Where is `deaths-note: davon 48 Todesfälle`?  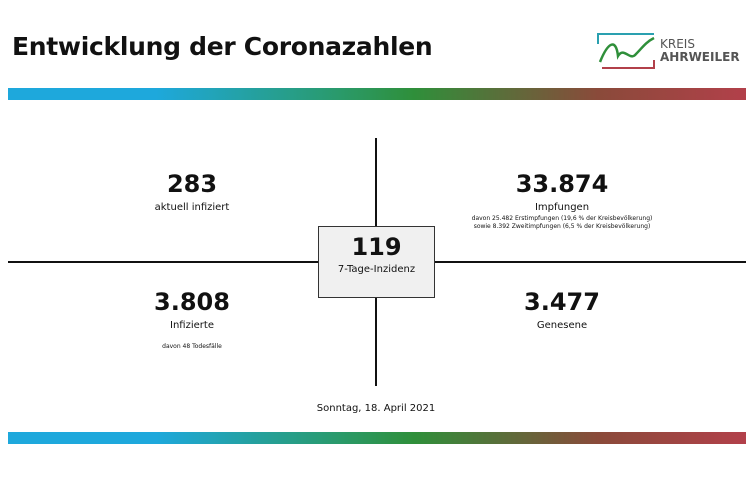
deaths-note: davon 48 Todesfälle is located at coordinates (192, 346).